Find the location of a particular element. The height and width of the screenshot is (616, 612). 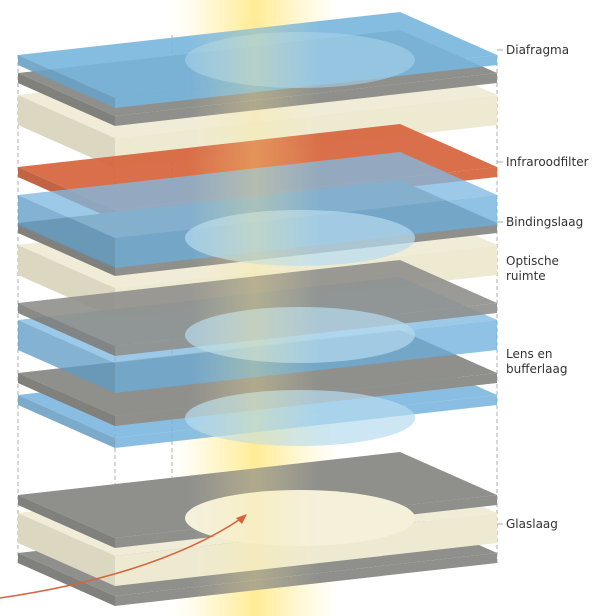

label-line: Bindingslaag is located at coordinates (544, 222).